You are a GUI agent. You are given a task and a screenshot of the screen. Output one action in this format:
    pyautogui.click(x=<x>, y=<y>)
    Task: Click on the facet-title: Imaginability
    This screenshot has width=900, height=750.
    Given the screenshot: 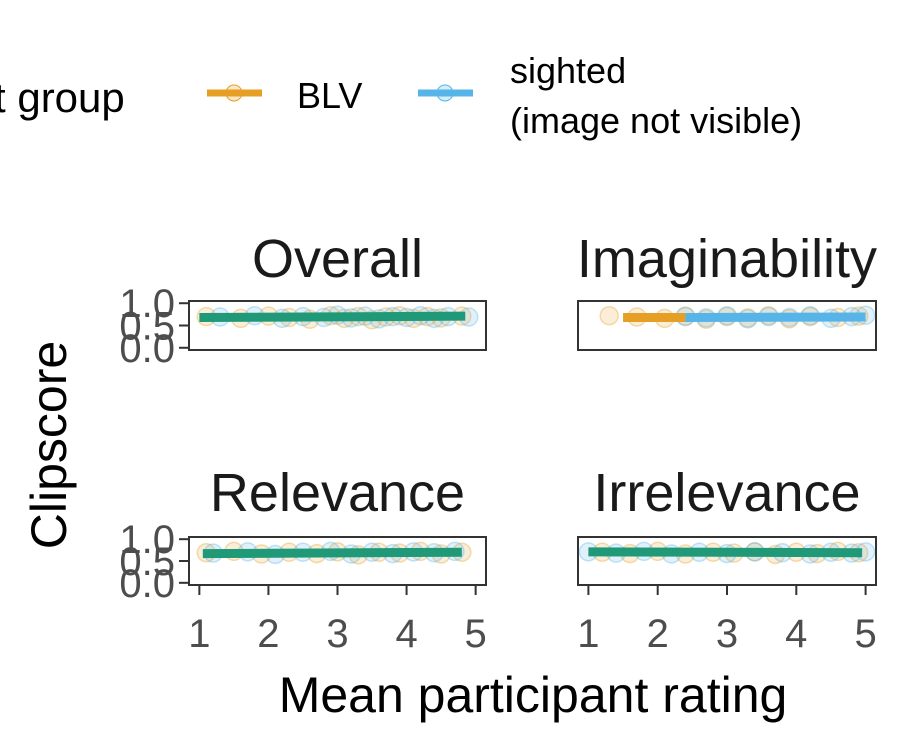 What is the action you would take?
    pyautogui.click(x=727, y=259)
    